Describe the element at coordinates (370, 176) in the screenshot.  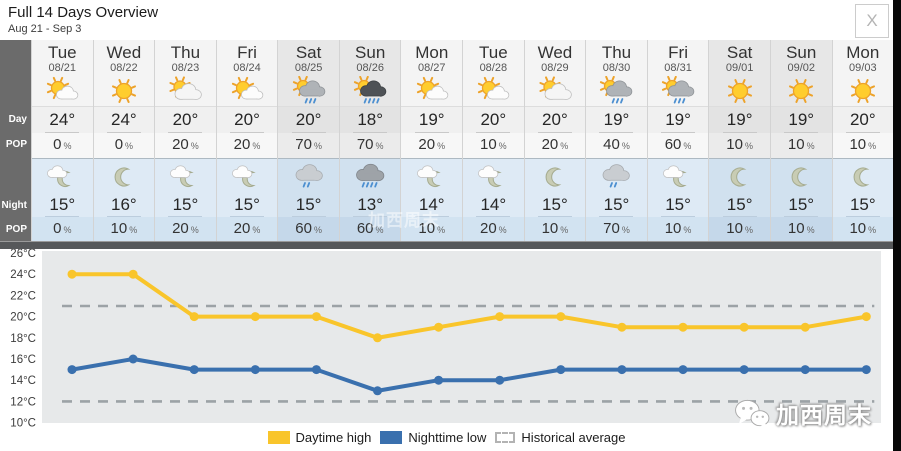
I see `heavy-rain-icon` at that location.